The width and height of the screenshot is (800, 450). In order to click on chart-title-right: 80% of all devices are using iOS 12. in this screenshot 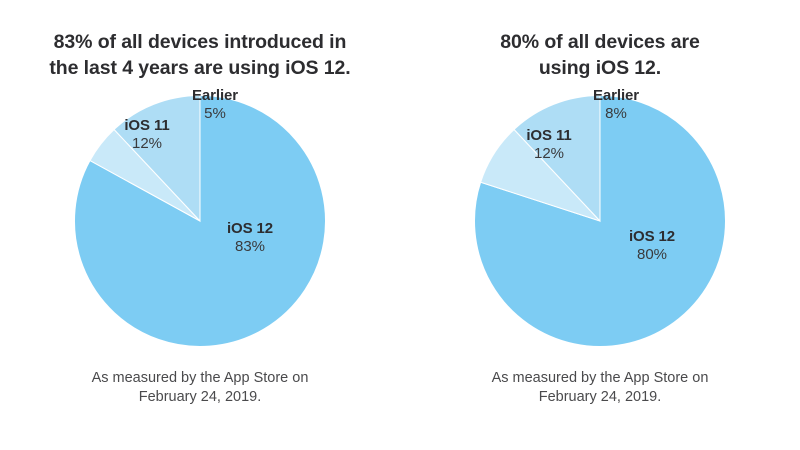, I will do `click(600, 55)`.